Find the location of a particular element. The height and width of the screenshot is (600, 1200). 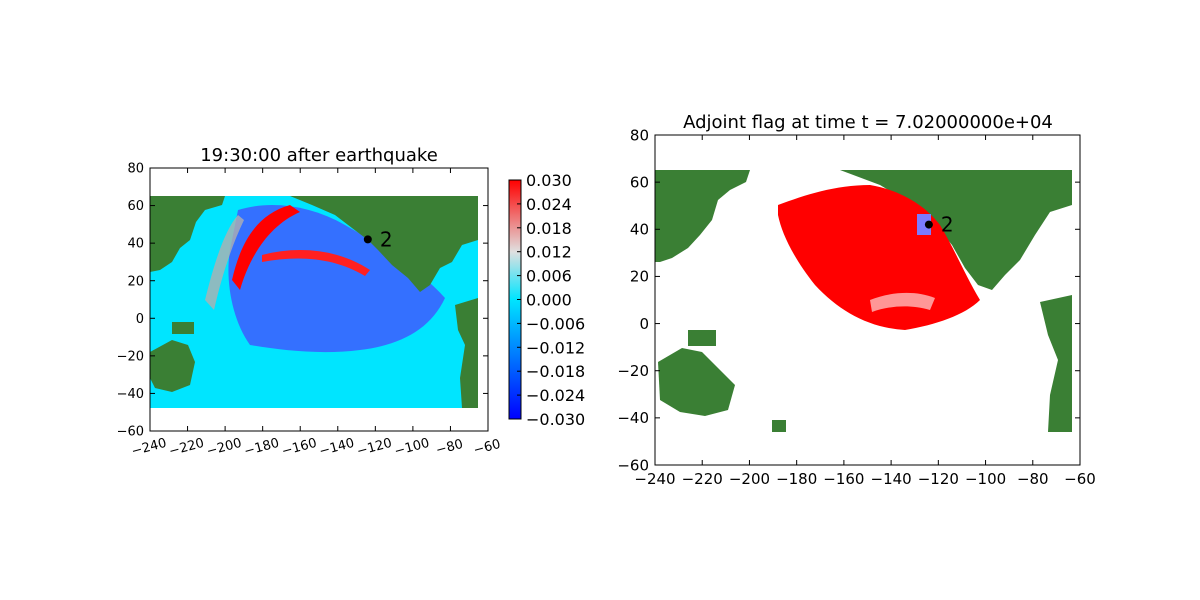

right-gauge-marker: 2 is located at coordinates (939, 225).